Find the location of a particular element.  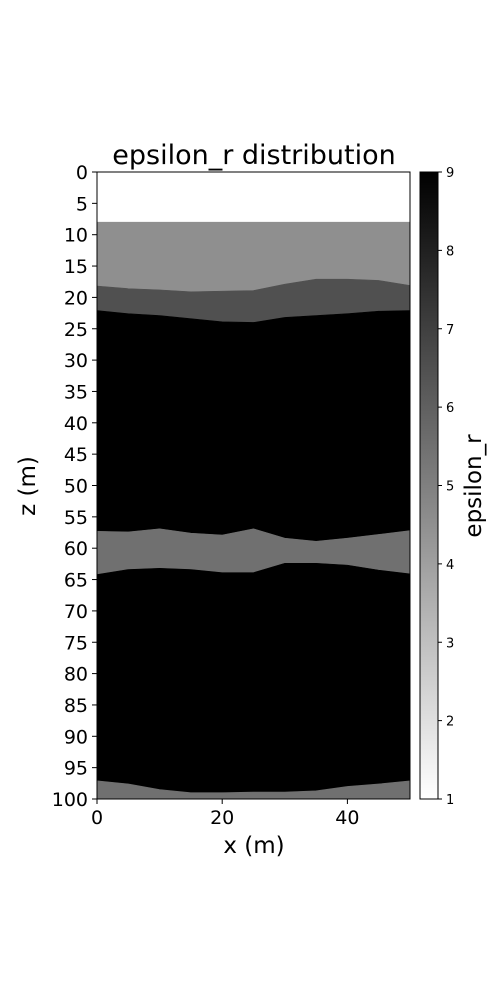

colorbar-tick-label: 6 is located at coordinates (450, 408).